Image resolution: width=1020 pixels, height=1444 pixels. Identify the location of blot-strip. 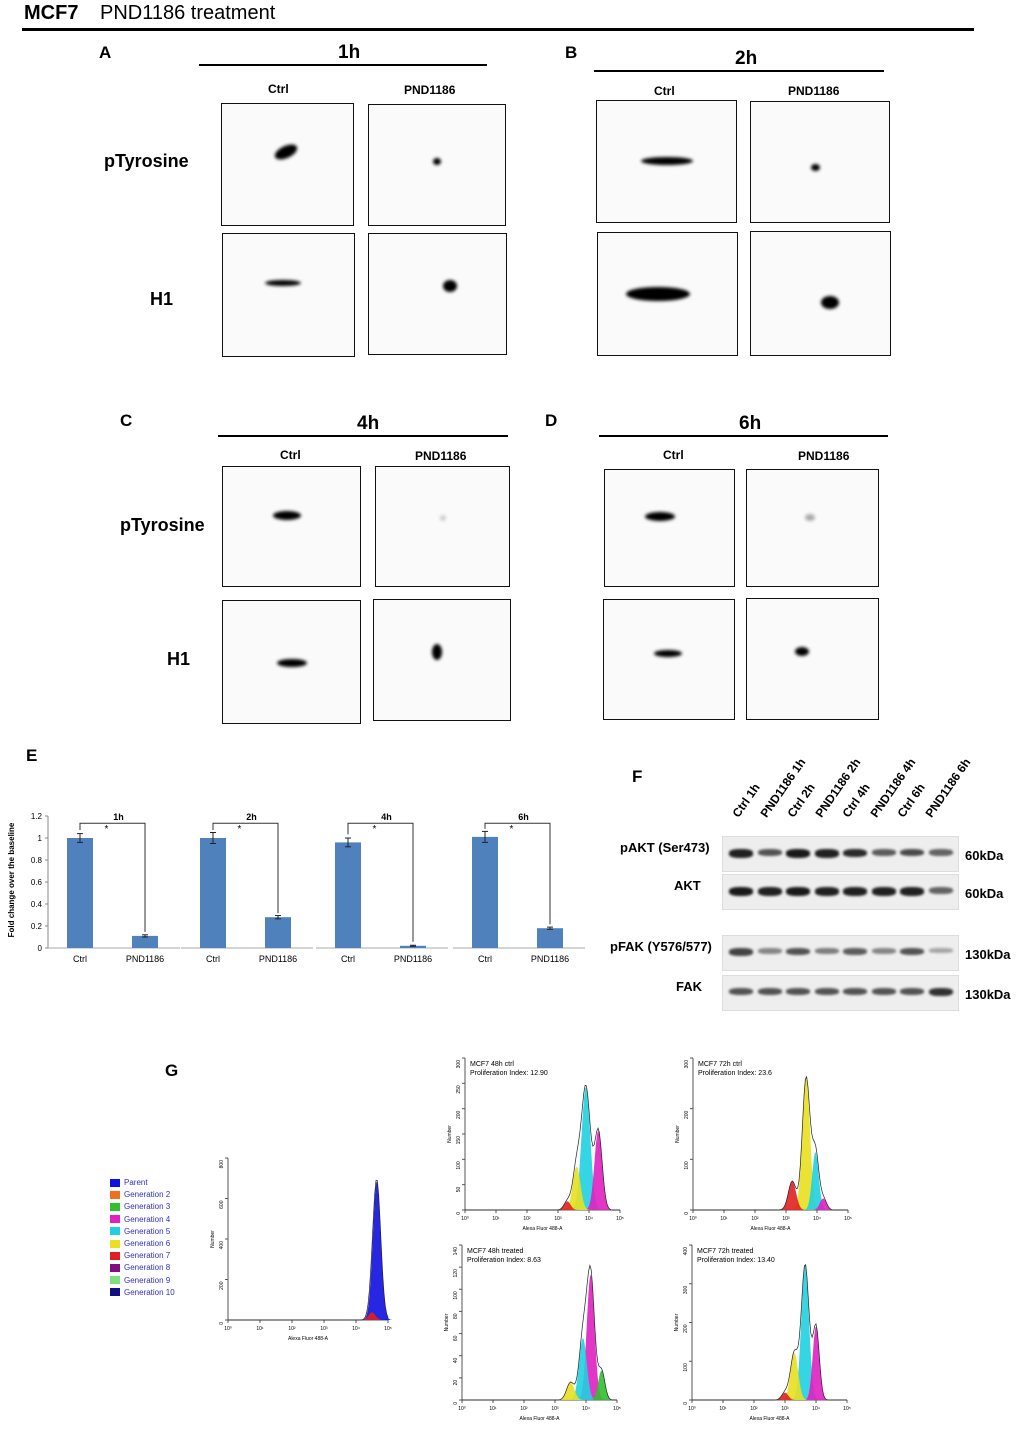
(840, 953).